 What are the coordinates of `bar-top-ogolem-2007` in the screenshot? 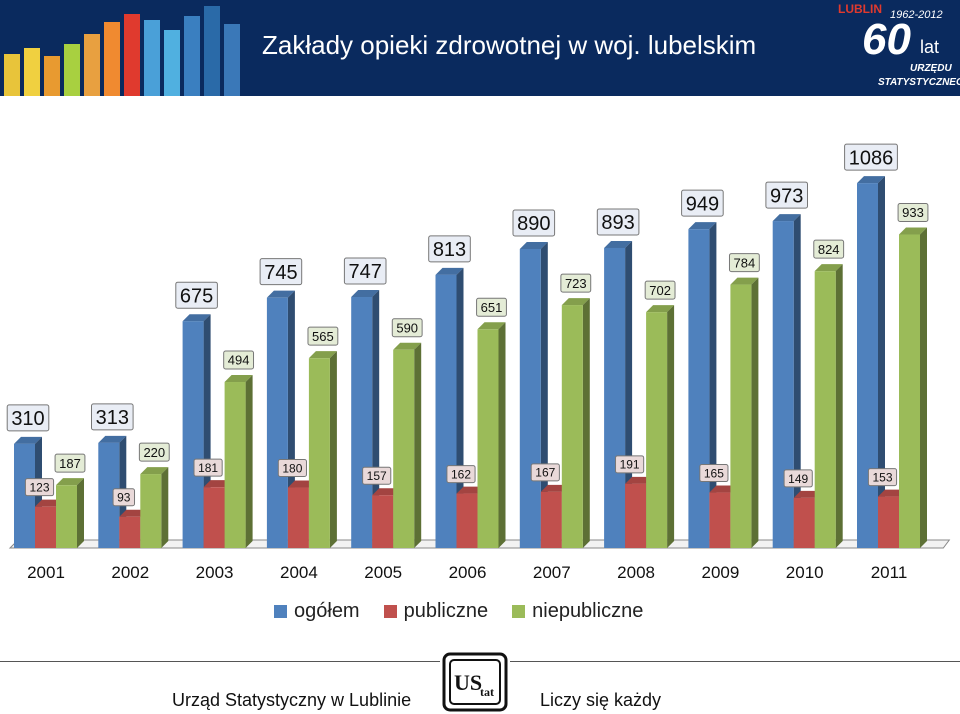 It's located at (533, 245).